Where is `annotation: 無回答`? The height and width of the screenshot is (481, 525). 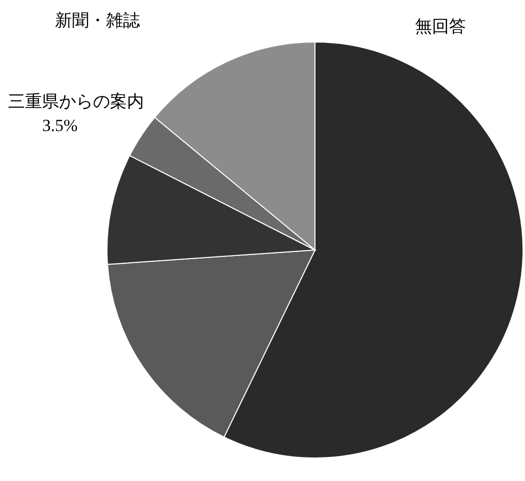 annotation: 無回答 is located at coordinates (440, 26).